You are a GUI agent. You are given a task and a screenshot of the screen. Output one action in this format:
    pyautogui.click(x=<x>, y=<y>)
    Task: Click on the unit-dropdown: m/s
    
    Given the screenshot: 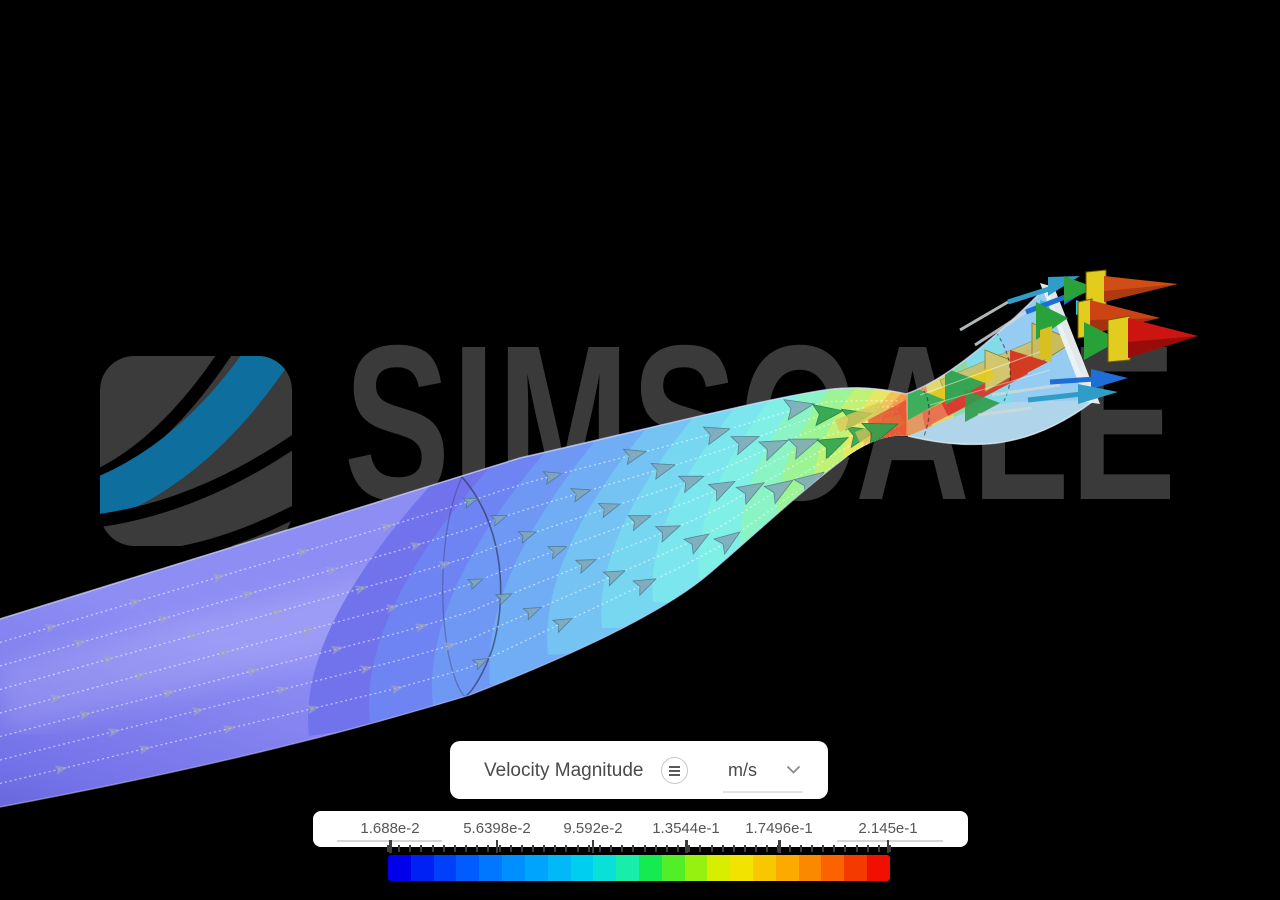 What is the action you would take?
    pyautogui.click(x=764, y=770)
    